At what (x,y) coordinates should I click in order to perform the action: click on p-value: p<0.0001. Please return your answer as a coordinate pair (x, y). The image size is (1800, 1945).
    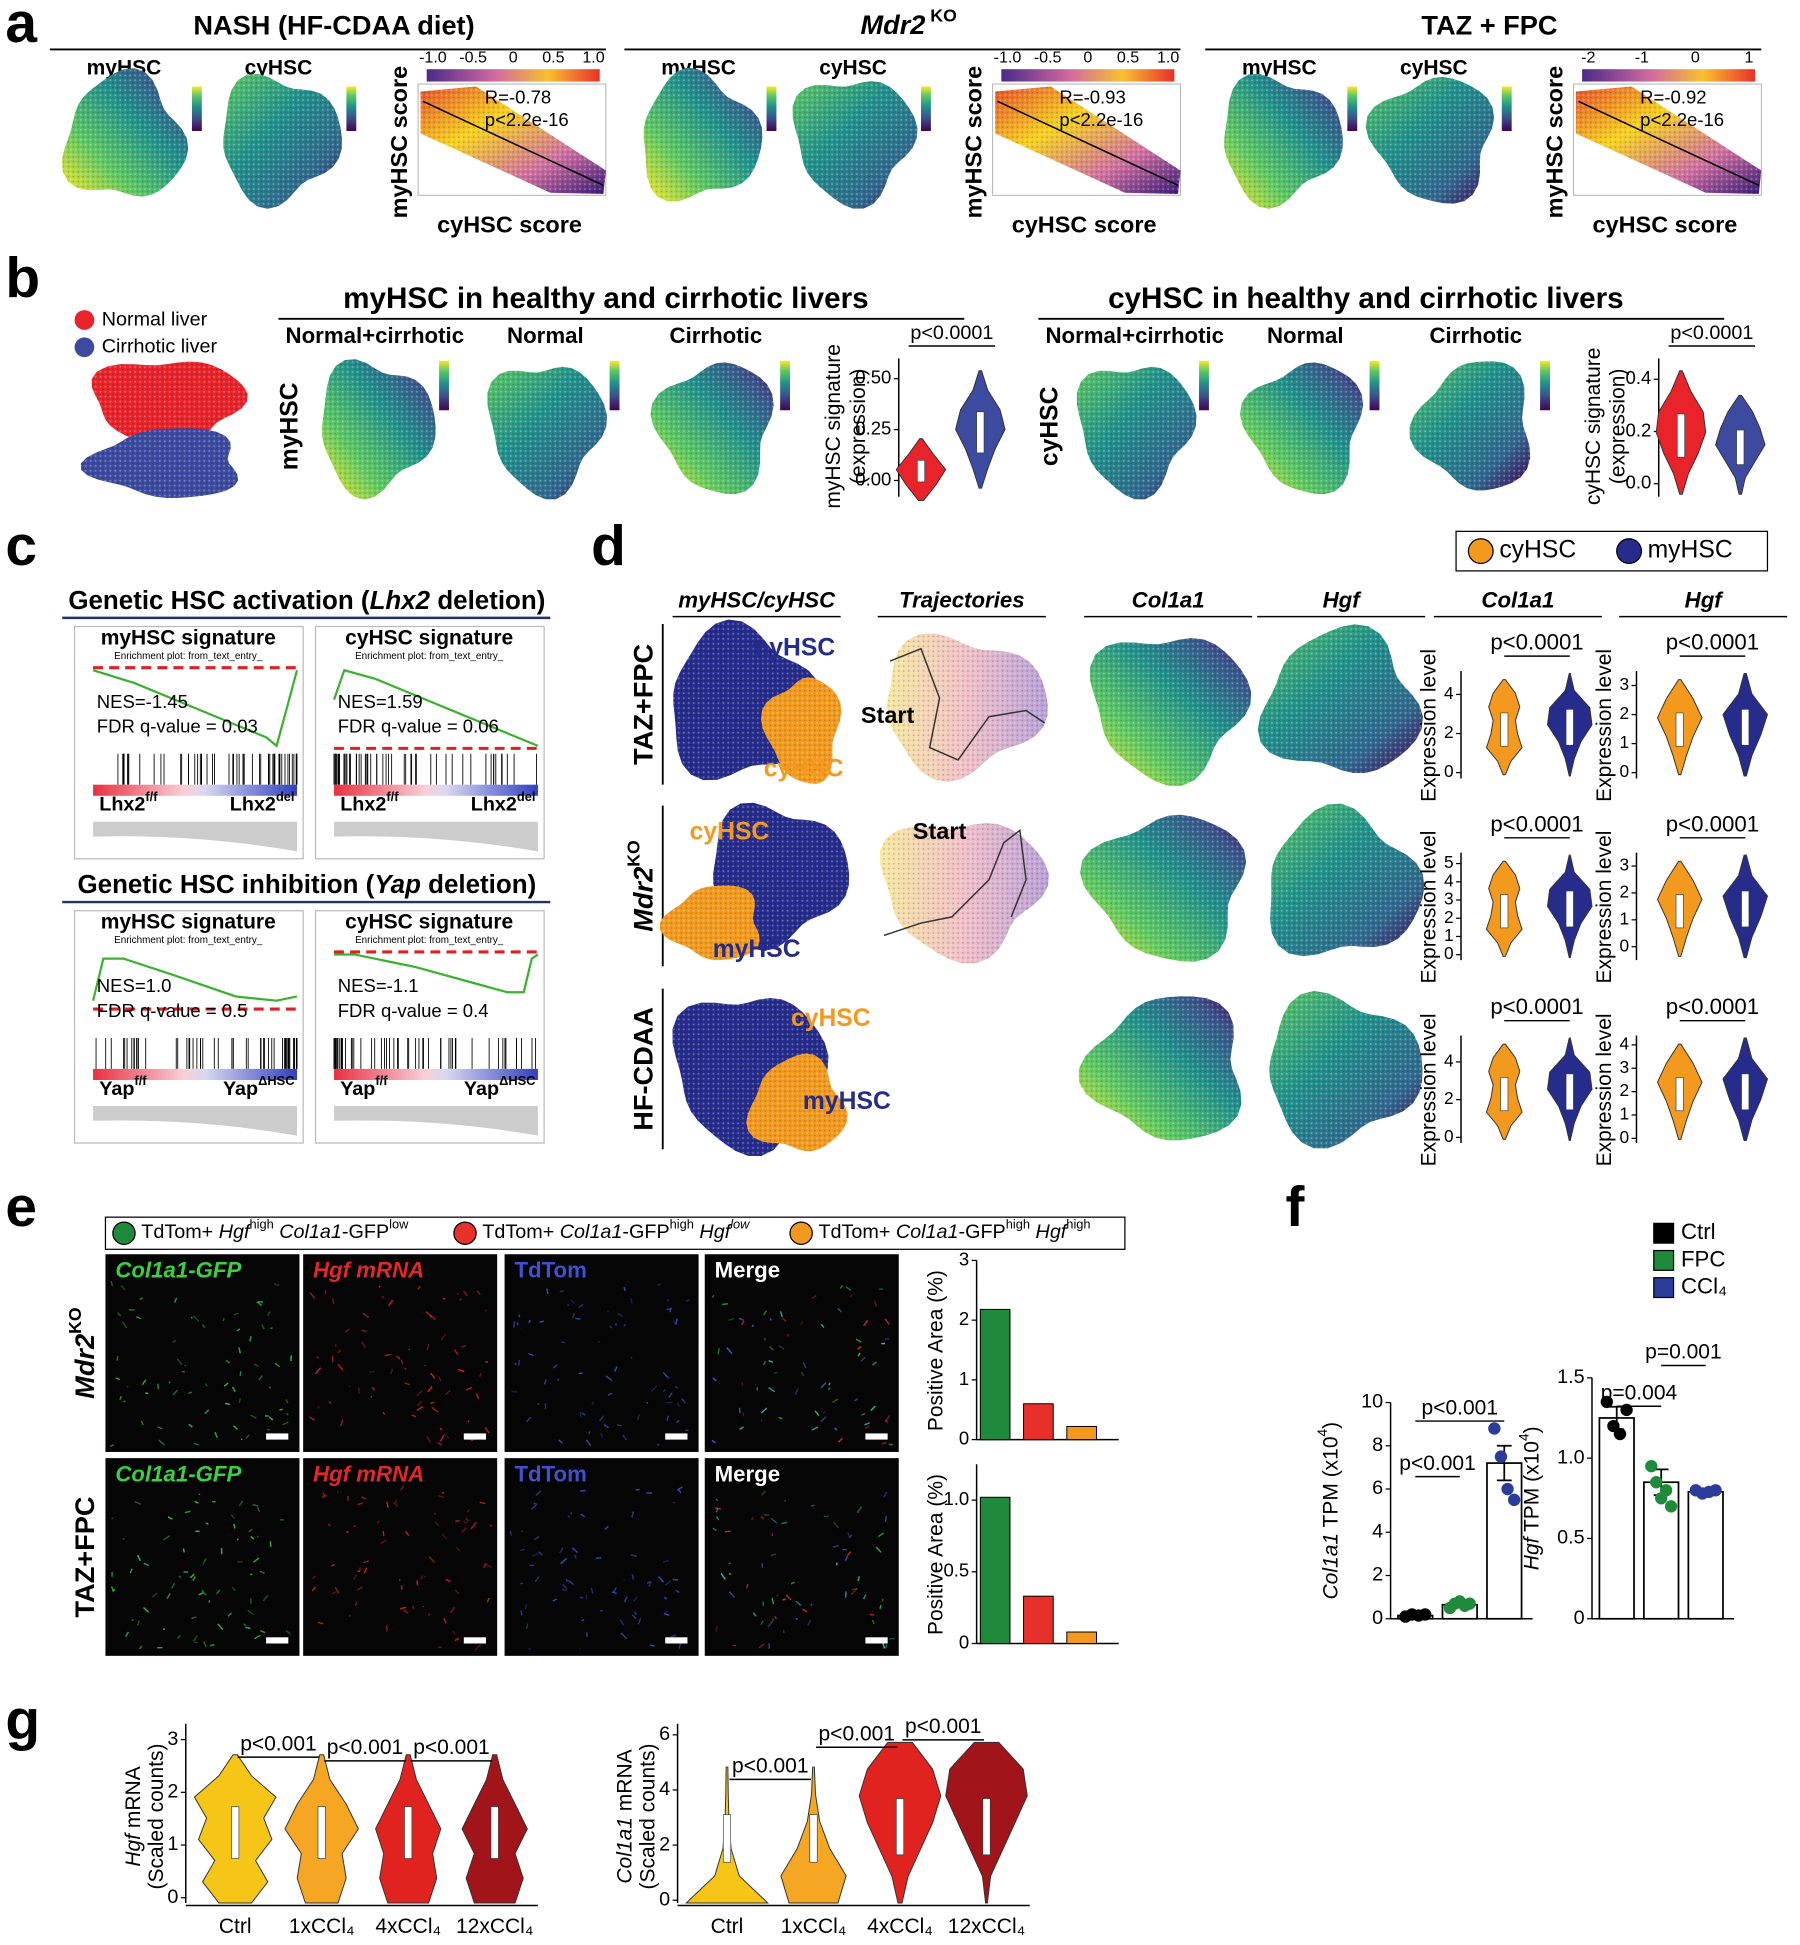
    Looking at the image, I should click on (1711, 333).